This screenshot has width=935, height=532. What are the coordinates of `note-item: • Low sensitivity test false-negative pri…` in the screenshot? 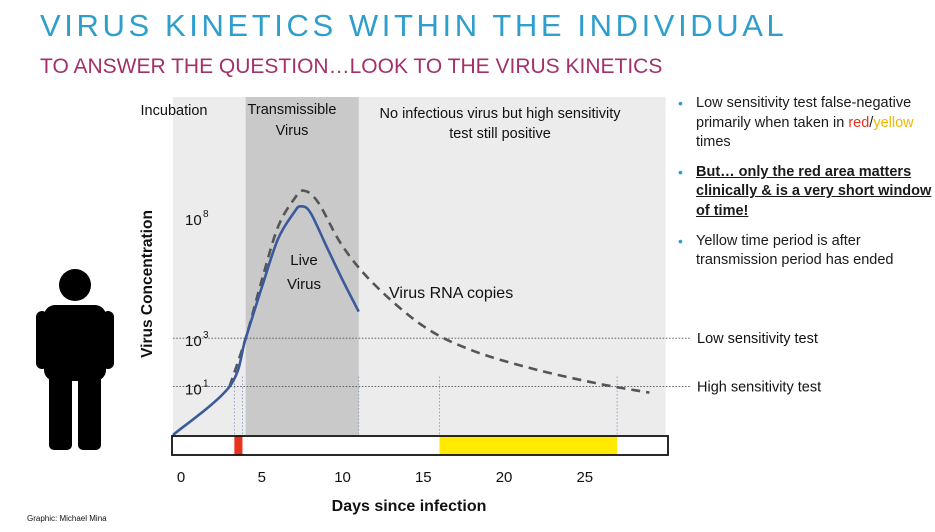 It's located at (796, 123).